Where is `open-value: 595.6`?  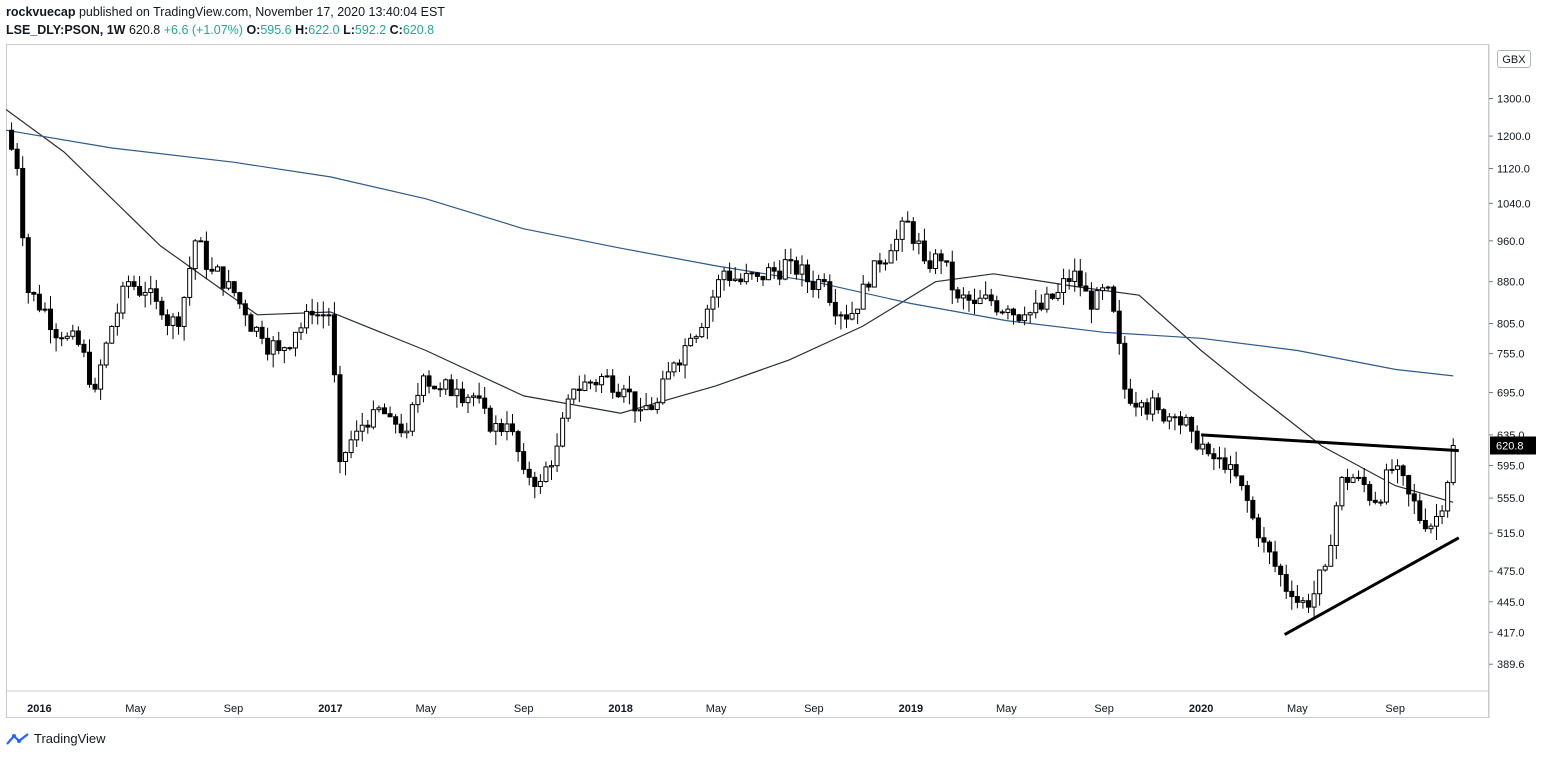 open-value: 595.6 is located at coordinates (276, 30).